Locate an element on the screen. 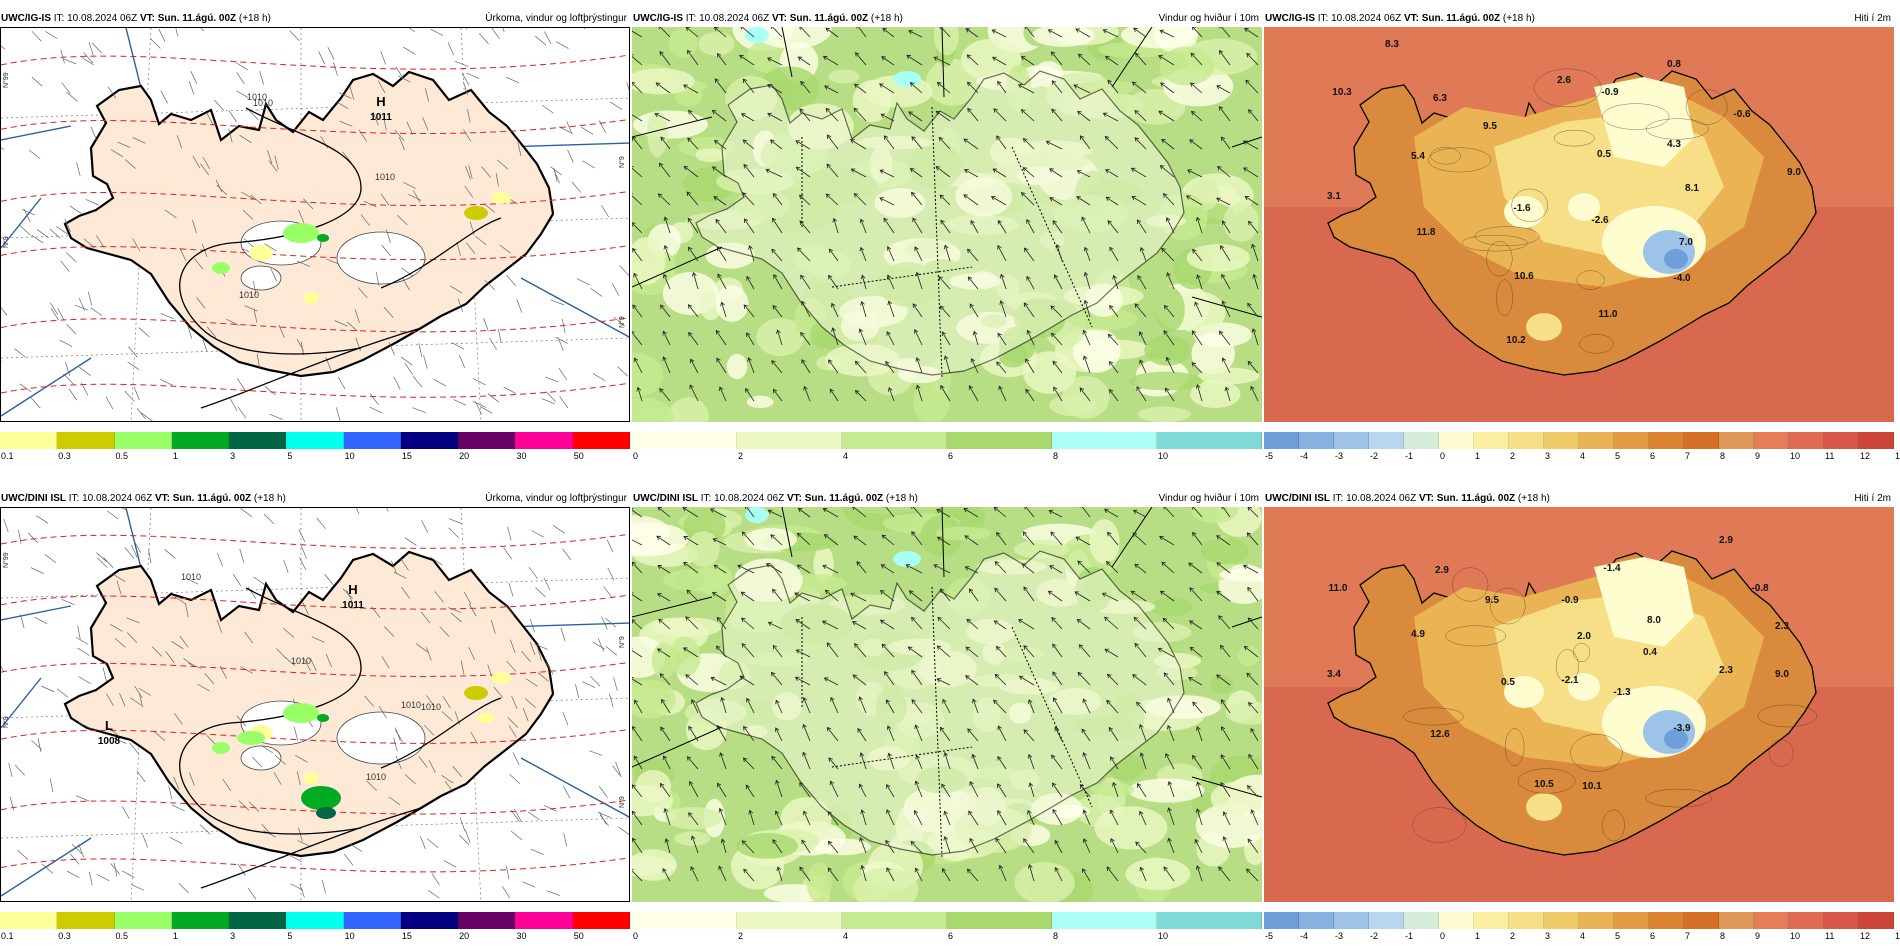 The image size is (1900, 952). graticule-edge-label: N°99 is located at coordinates (6, 560).